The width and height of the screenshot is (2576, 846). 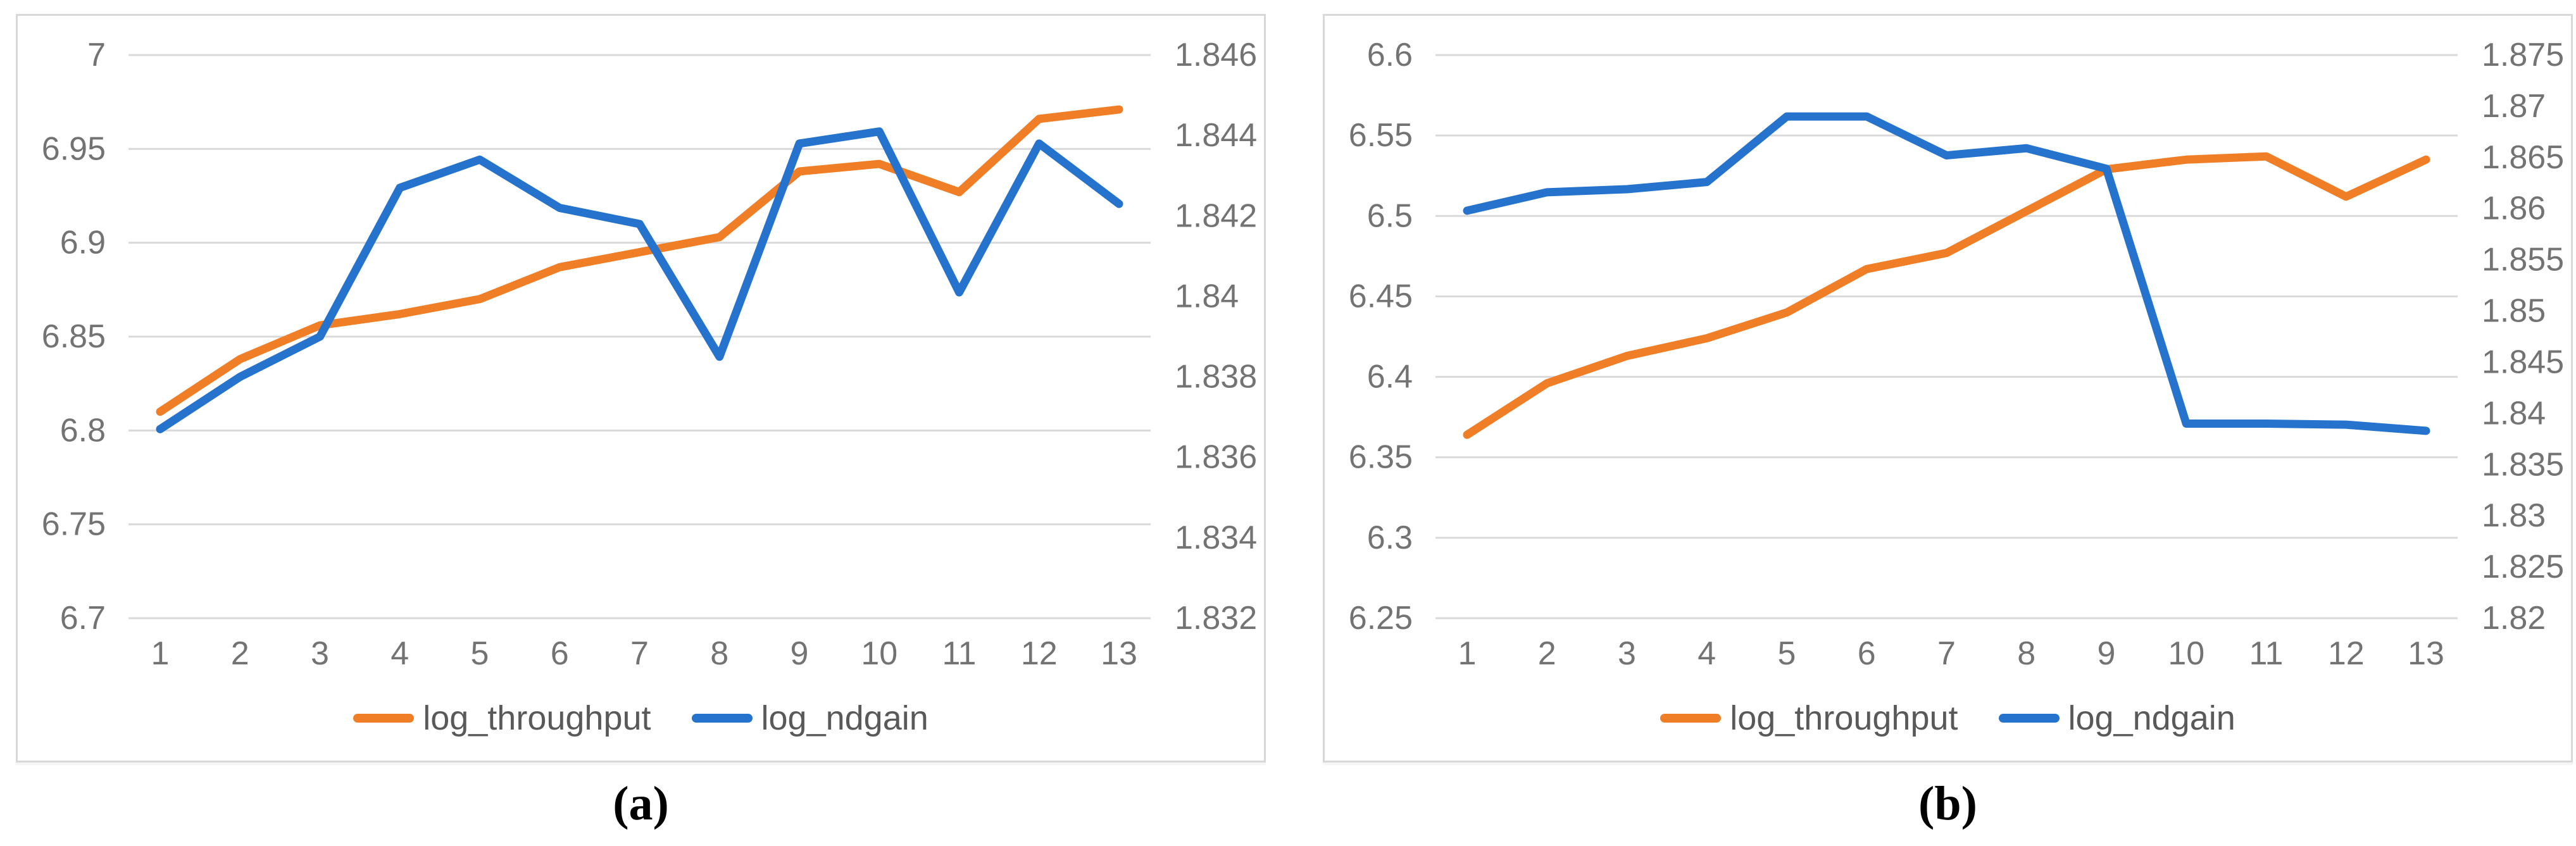 What do you see at coordinates (1381, 135) in the screenshot?
I see `svg-text: 6.55` at bounding box center [1381, 135].